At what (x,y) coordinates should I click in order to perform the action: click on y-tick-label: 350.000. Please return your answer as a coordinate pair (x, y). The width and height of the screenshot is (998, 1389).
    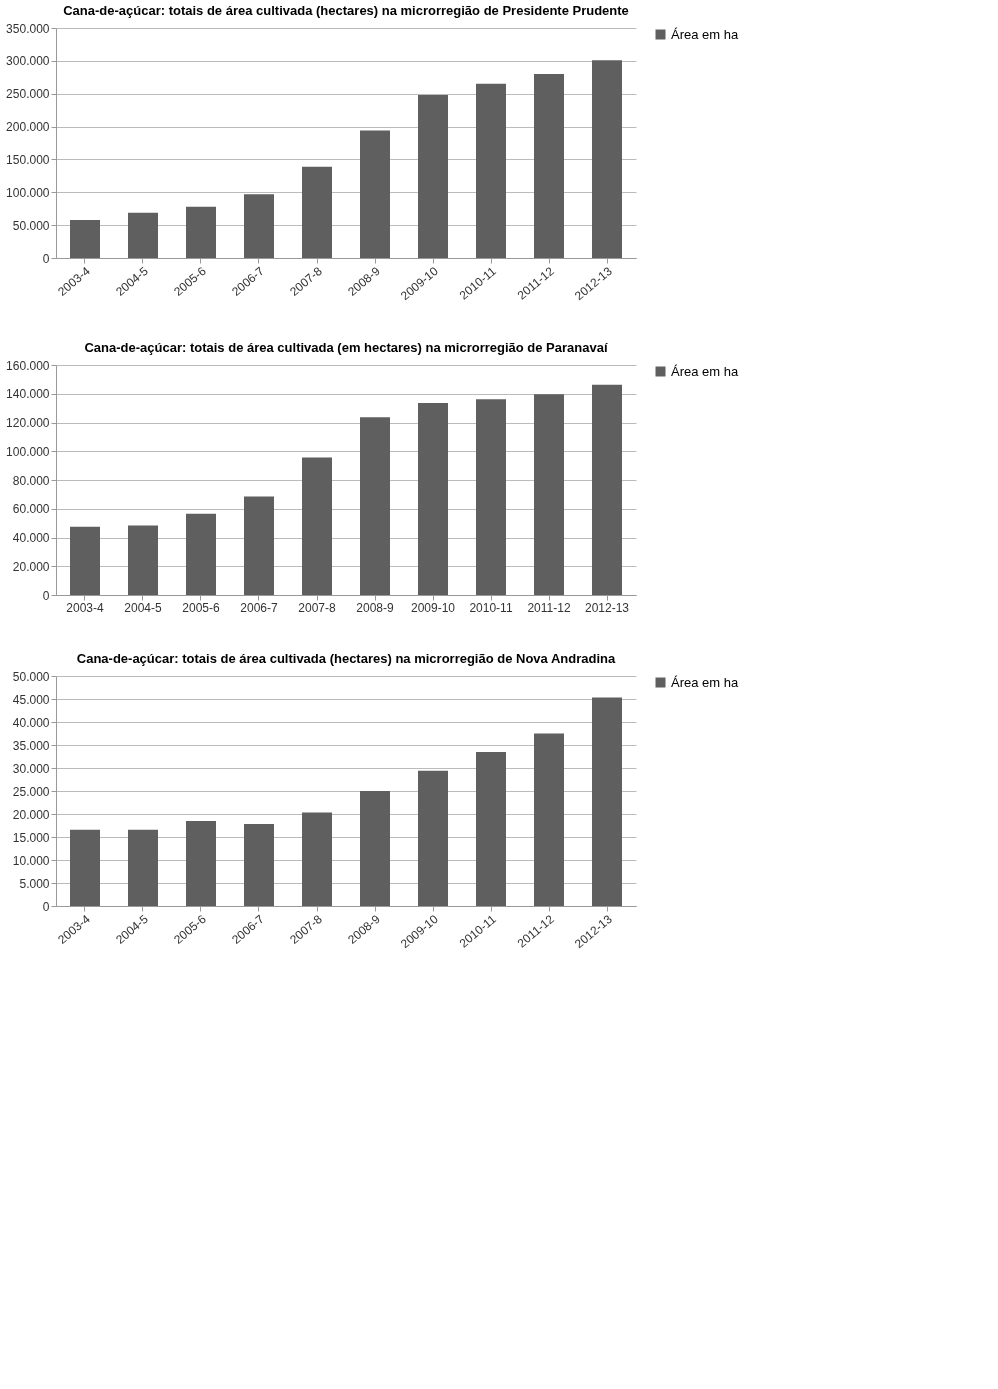
    Looking at the image, I should click on (28, 28).